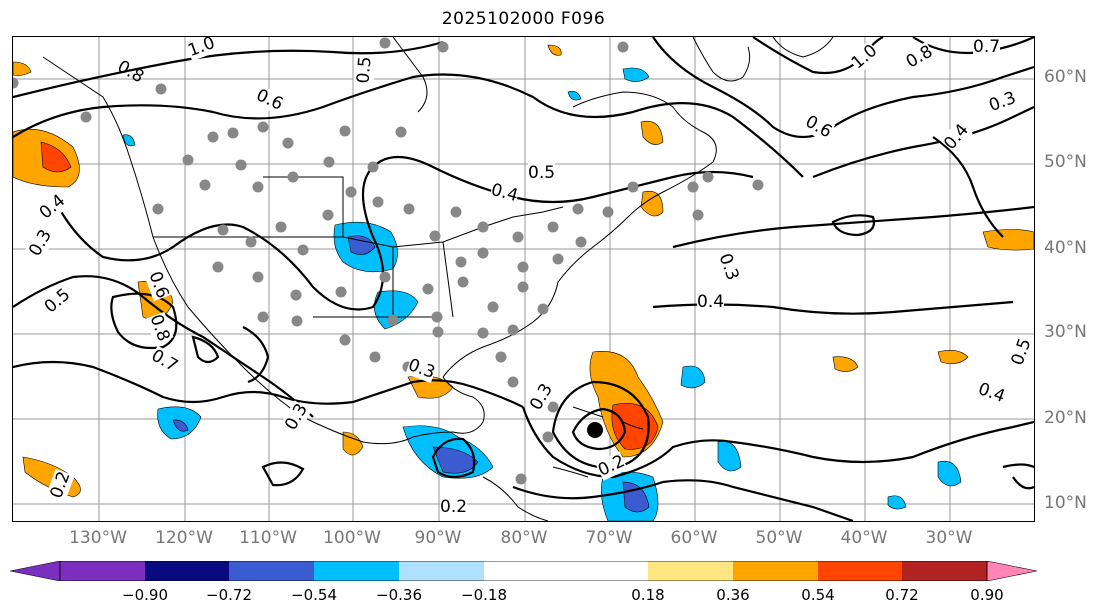  What do you see at coordinates (184, 538) in the screenshot?
I see `lon-label: 120°W` at bounding box center [184, 538].